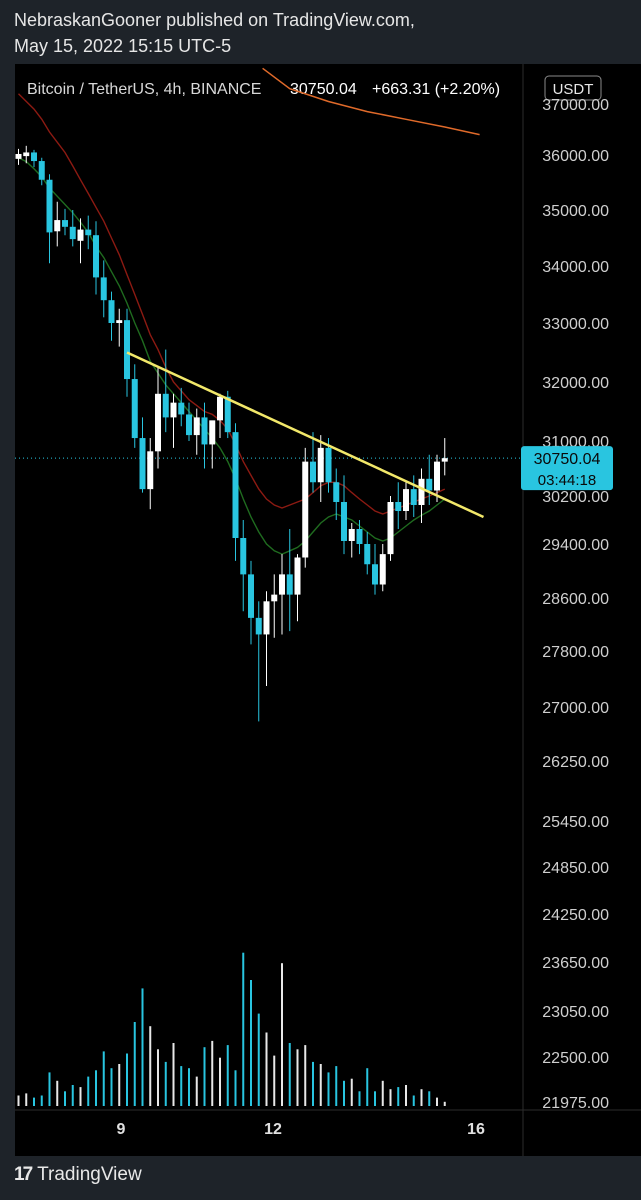  I want to click on tradingview-logo: 17 TradingView, so click(78, 1175).